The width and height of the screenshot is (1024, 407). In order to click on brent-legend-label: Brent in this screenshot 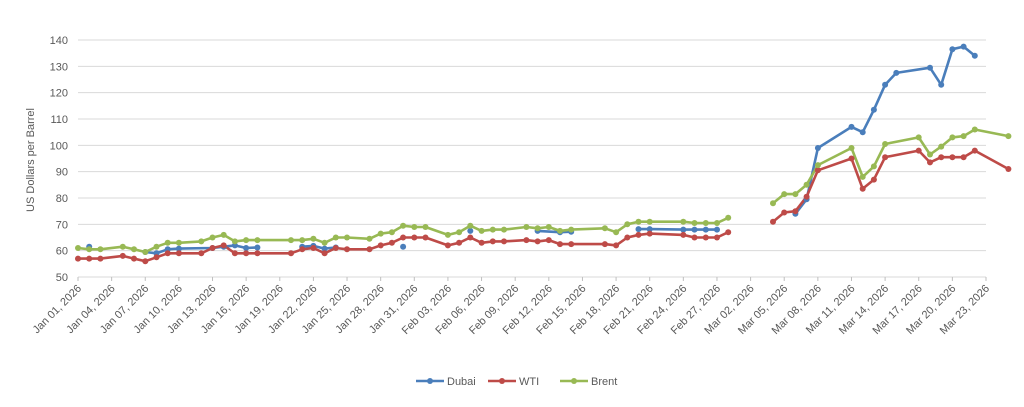, I will do `click(604, 382)`.